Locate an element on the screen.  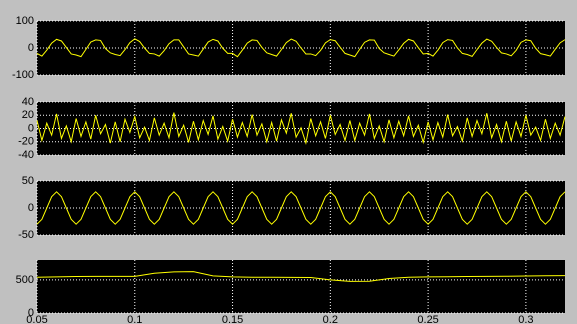
y-tick-label: 40 is located at coordinates (28, 102).